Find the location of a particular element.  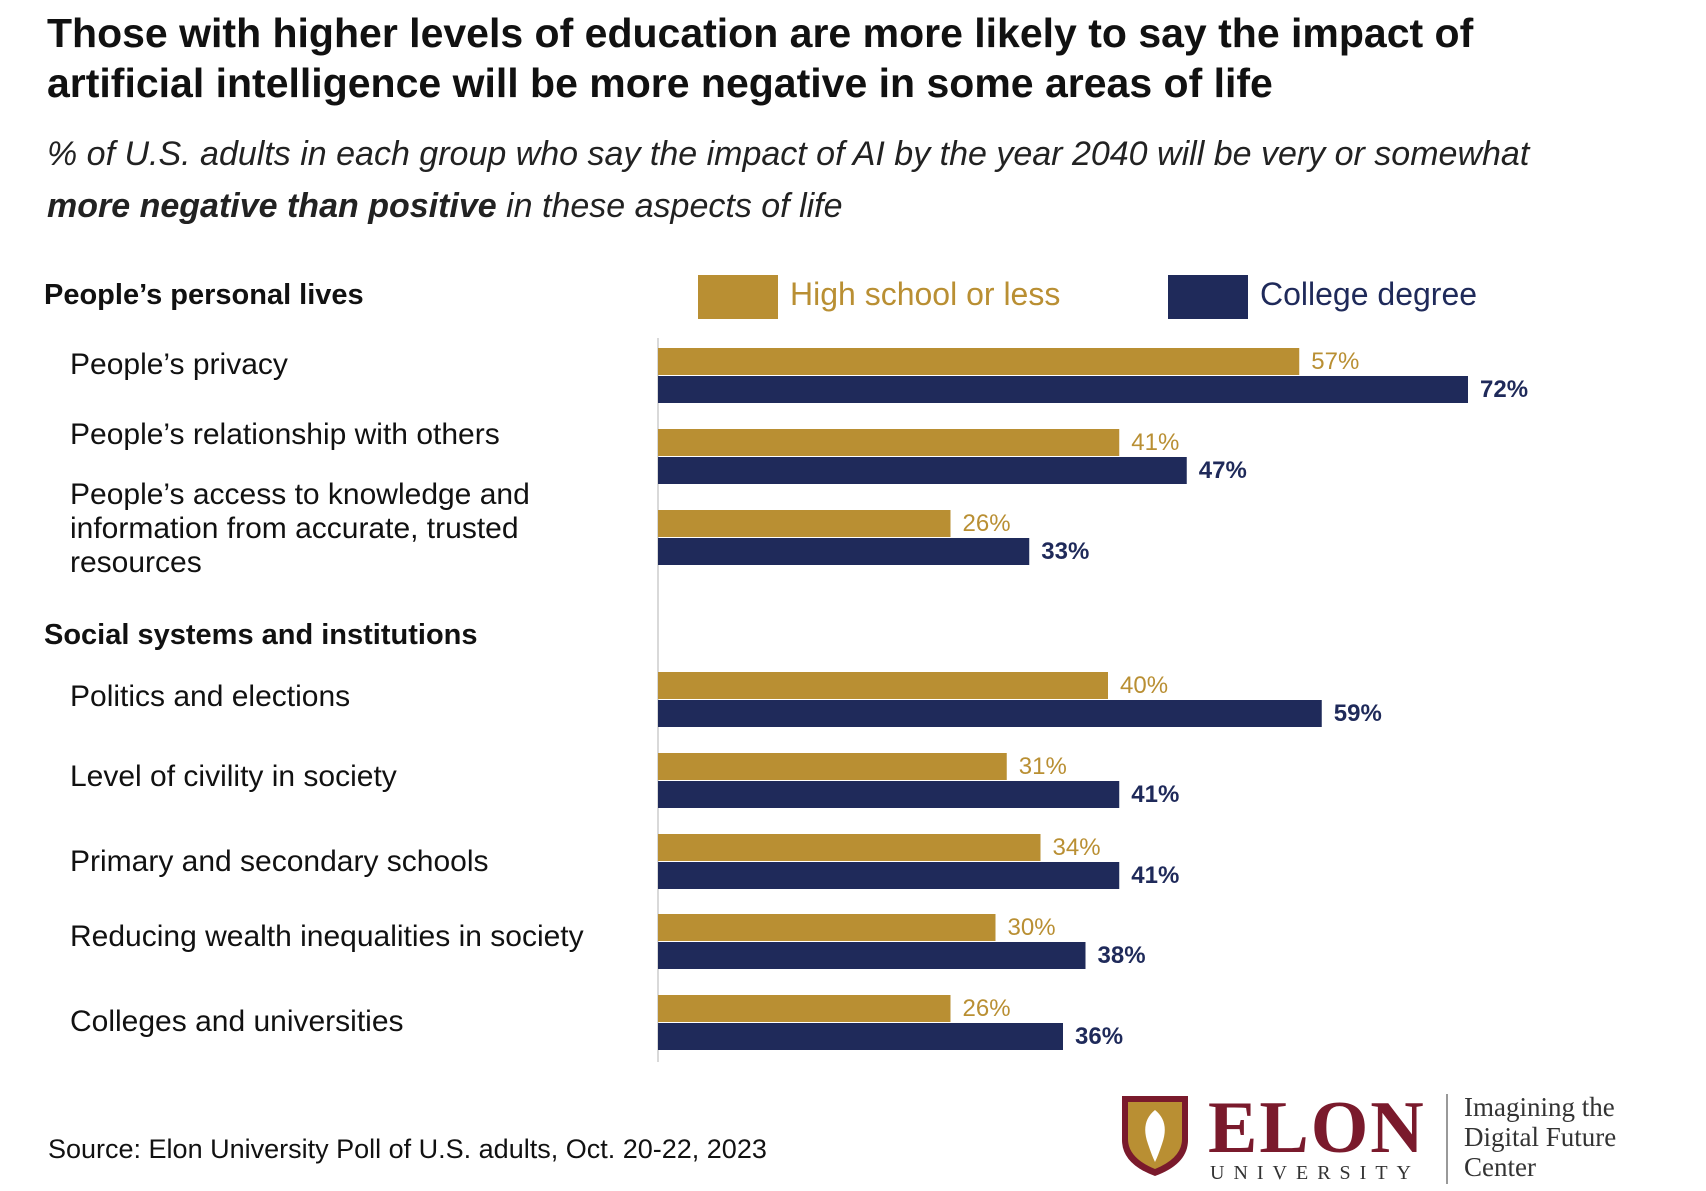

category-label-5: Level of civility in society is located at coordinates (233, 777).